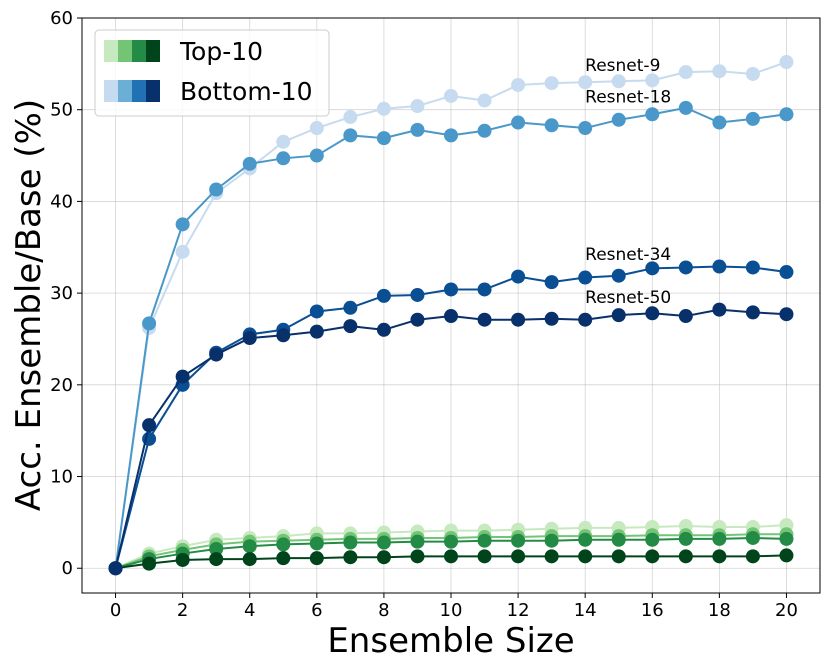  Describe the element at coordinates (221, 51) in the screenshot. I see `legend-label: Top-10` at that location.